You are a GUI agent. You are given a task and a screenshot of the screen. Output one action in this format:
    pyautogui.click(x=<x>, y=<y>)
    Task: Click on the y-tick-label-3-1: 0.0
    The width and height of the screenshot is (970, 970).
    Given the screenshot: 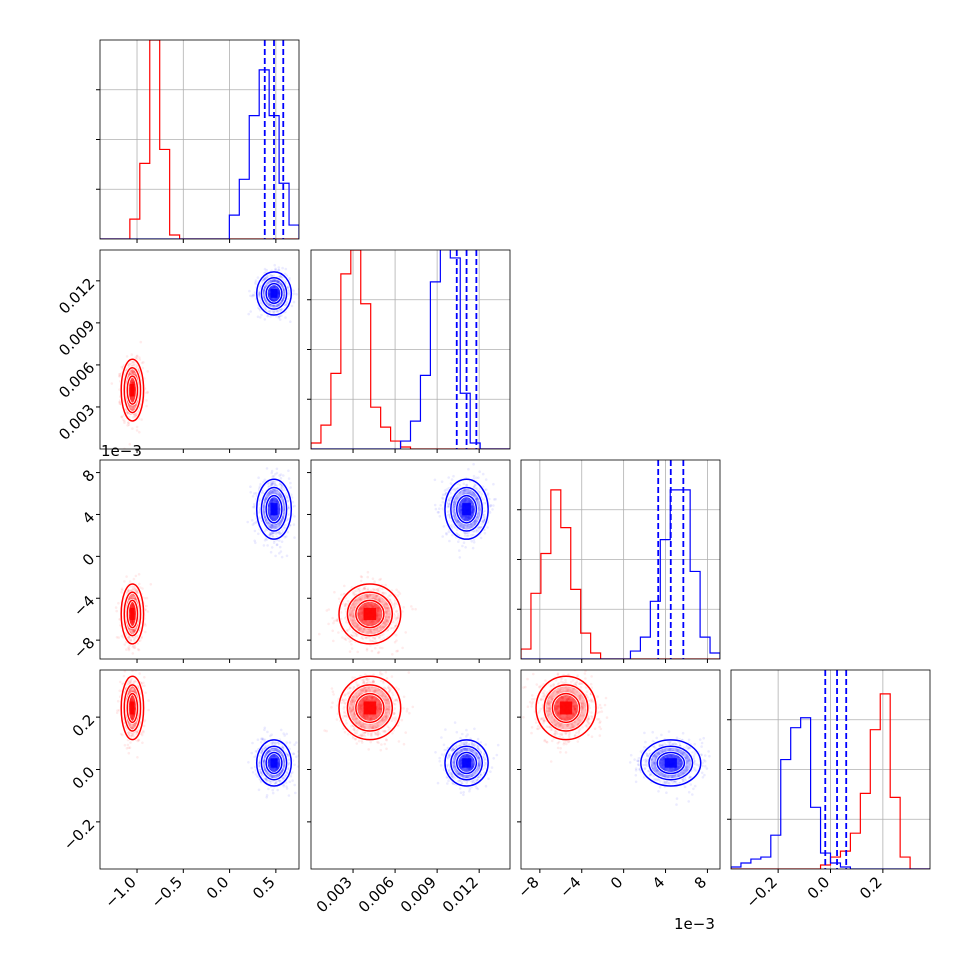 What is the action you would take?
    pyautogui.click(x=84, y=778)
    